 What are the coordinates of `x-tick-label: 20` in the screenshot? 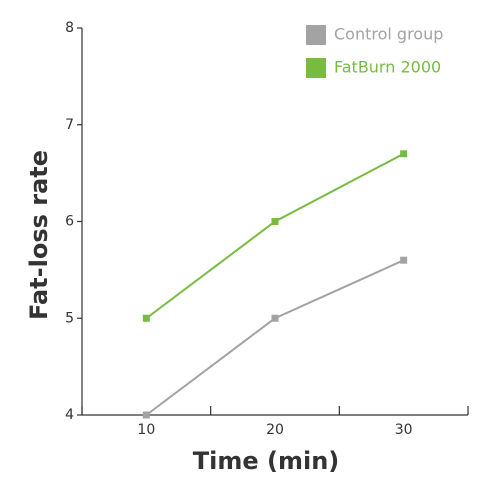 It's located at (275, 430).